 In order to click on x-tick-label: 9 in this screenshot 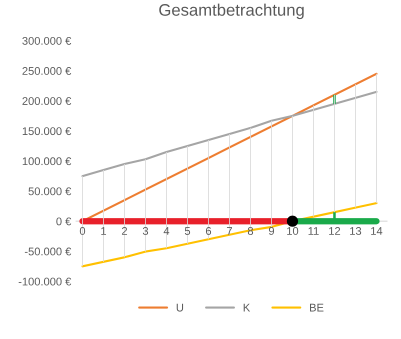, I will do `click(271, 231)`.